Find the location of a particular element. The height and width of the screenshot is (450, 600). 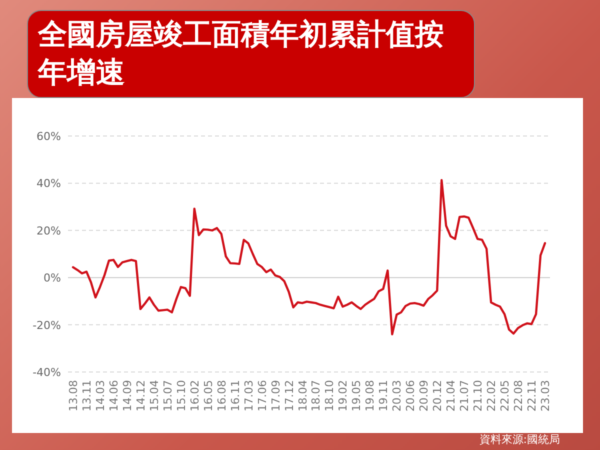

chart-title: 全國房屋竣工面積年初累計值按年增速 is located at coordinates (251, 54).